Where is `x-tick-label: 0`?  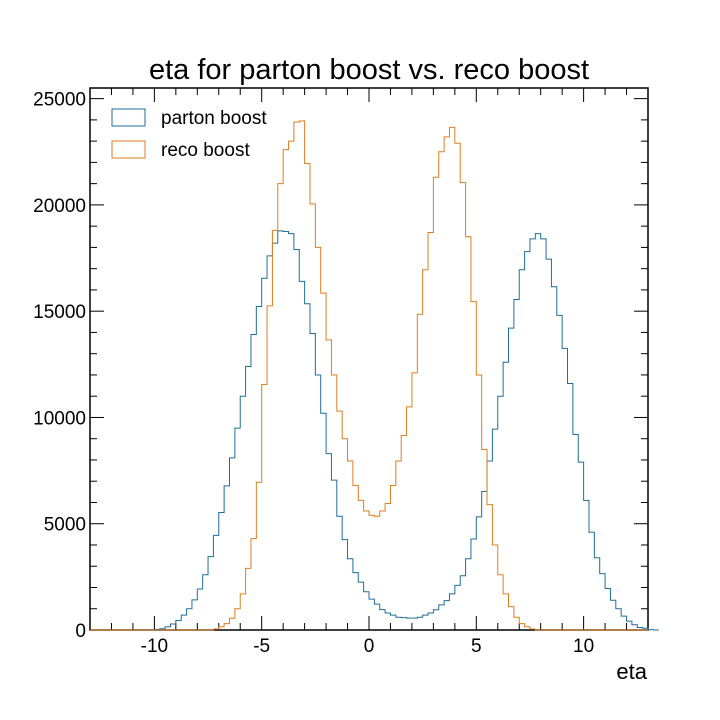 x-tick-label: 0 is located at coordinates (369, 646).